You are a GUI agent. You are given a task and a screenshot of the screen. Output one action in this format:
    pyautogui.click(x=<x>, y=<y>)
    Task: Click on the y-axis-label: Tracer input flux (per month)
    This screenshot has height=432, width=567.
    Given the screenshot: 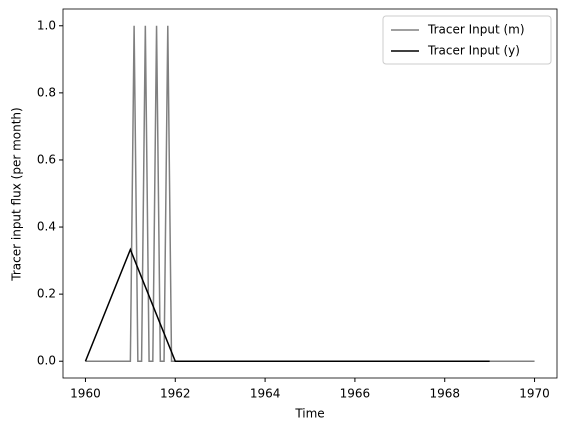 What is the action you would take?
    pyautogui.click(x=17, y=194)
    